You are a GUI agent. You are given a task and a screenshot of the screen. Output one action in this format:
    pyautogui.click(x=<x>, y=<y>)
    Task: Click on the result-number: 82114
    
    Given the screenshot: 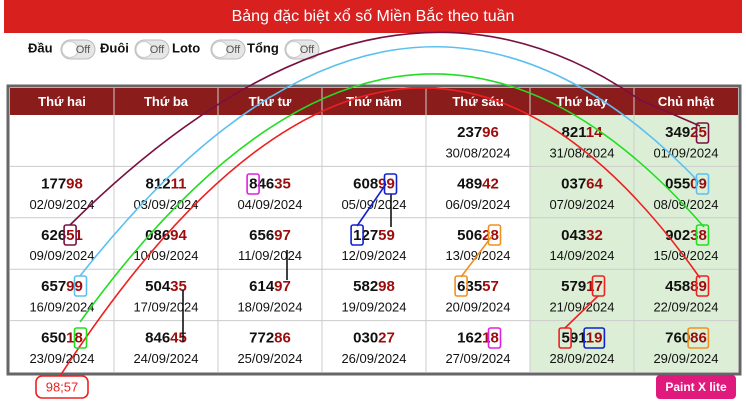 What is the action you would take?
    pyautogui.click(x=583, y=132)
    